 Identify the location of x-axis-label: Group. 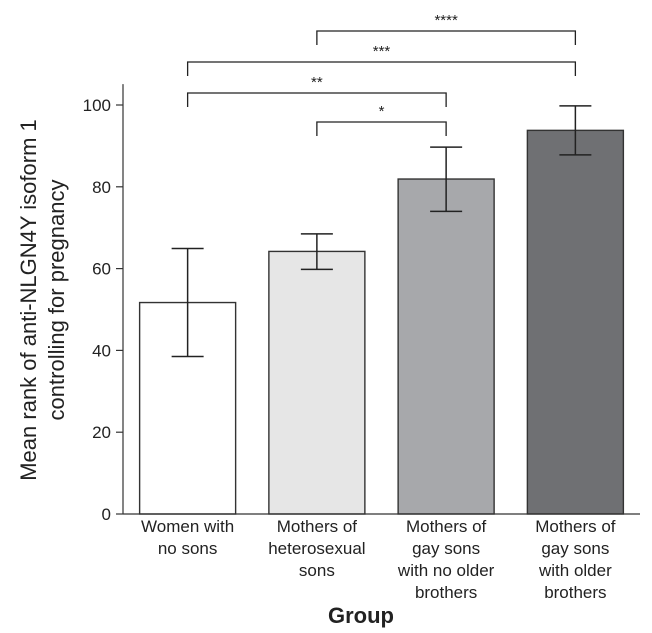
(361, 615).